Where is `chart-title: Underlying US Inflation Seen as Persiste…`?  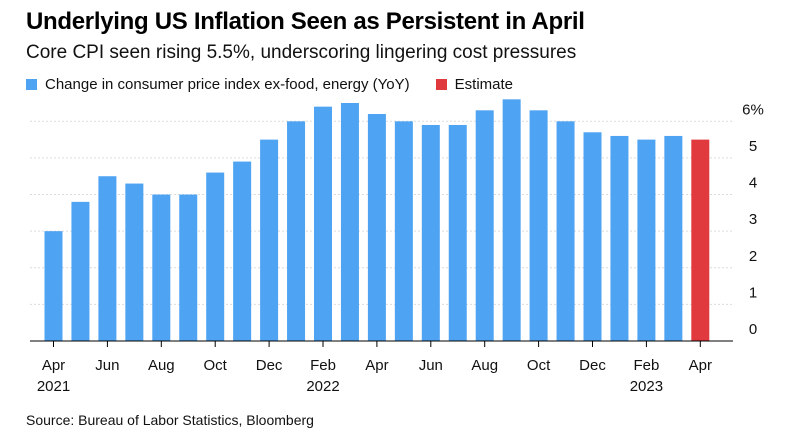
chart-title: Underlying US Inflation Seen as Persiste… is located at coordinates (305, 21).